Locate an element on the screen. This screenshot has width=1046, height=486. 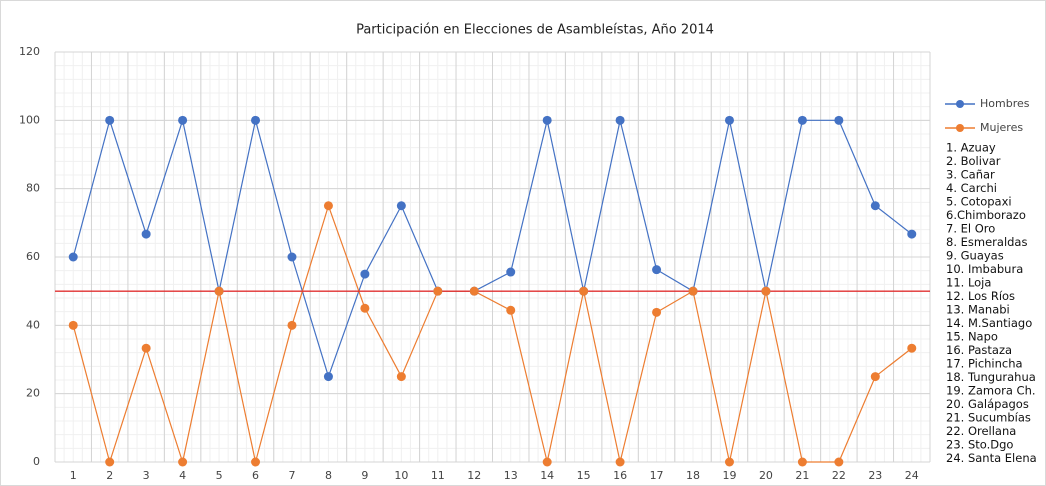
x-tick-label: 14 is located at coordinates (547, 475).